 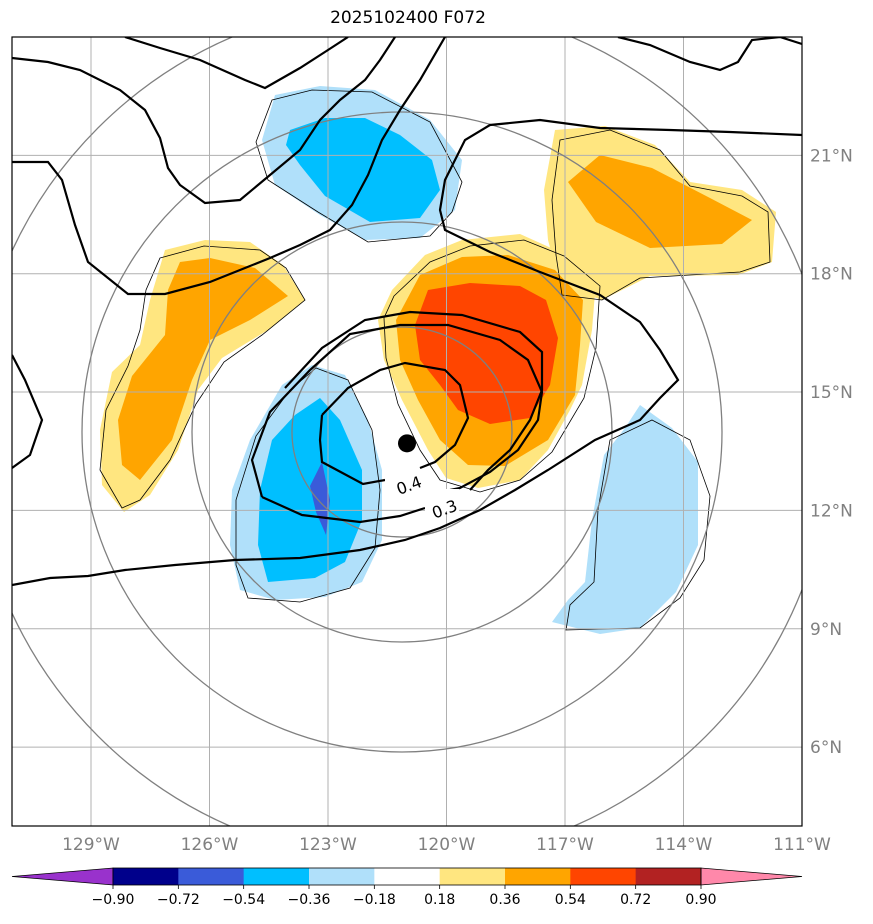 What do you see at coordinates (826, 630) in the screenshot?
I see `lat-tick-label: 9°N` at bounding box center [826, 630].